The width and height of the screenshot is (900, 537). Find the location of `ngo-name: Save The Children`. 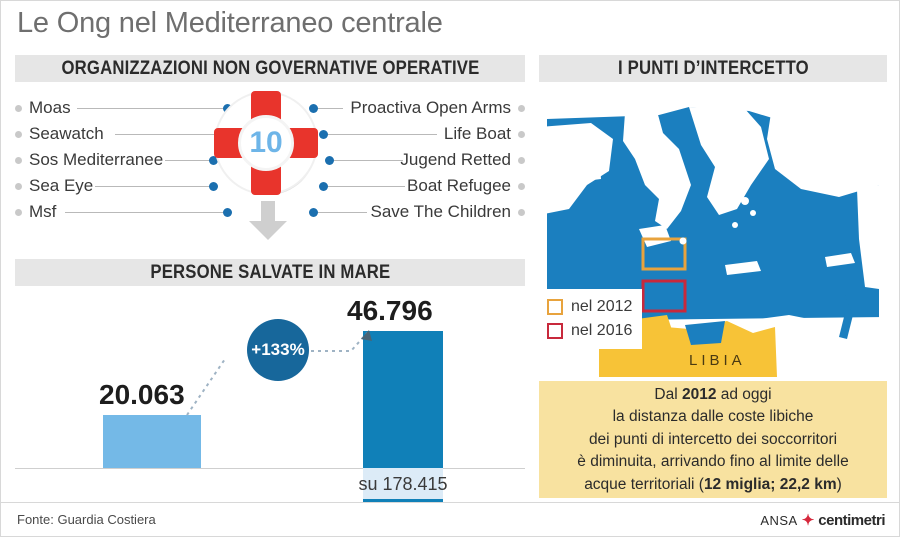

ngo-name: Save The Children is located at coordinates (441, 211).